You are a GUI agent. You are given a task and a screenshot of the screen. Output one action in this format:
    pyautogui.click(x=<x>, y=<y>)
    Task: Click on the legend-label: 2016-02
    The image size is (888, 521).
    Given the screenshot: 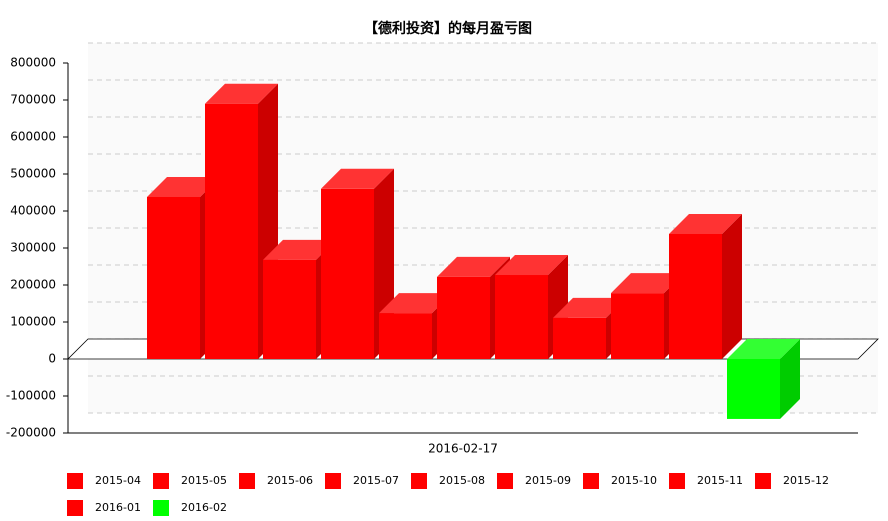 What is the action you would take?
    pyautogui.click(x=204, y=507)
    